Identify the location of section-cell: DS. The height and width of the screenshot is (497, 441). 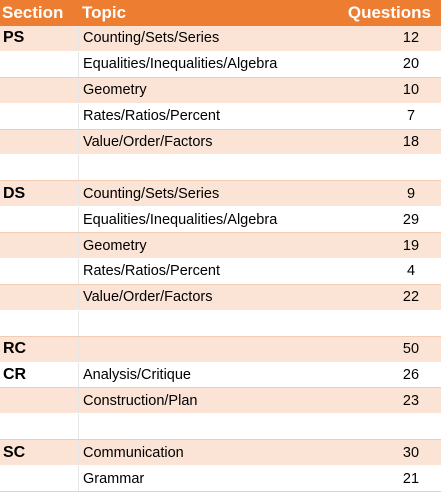
(14, 193).